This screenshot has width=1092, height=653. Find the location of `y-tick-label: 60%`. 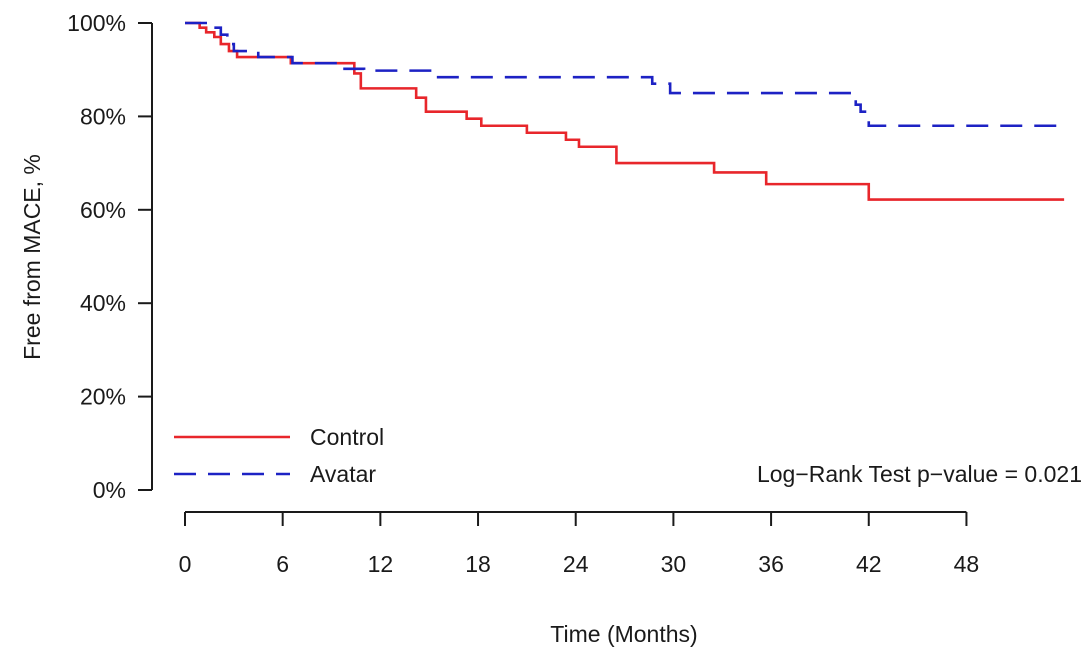

y-tick-label: 60% is located at coordinates (103, 210).